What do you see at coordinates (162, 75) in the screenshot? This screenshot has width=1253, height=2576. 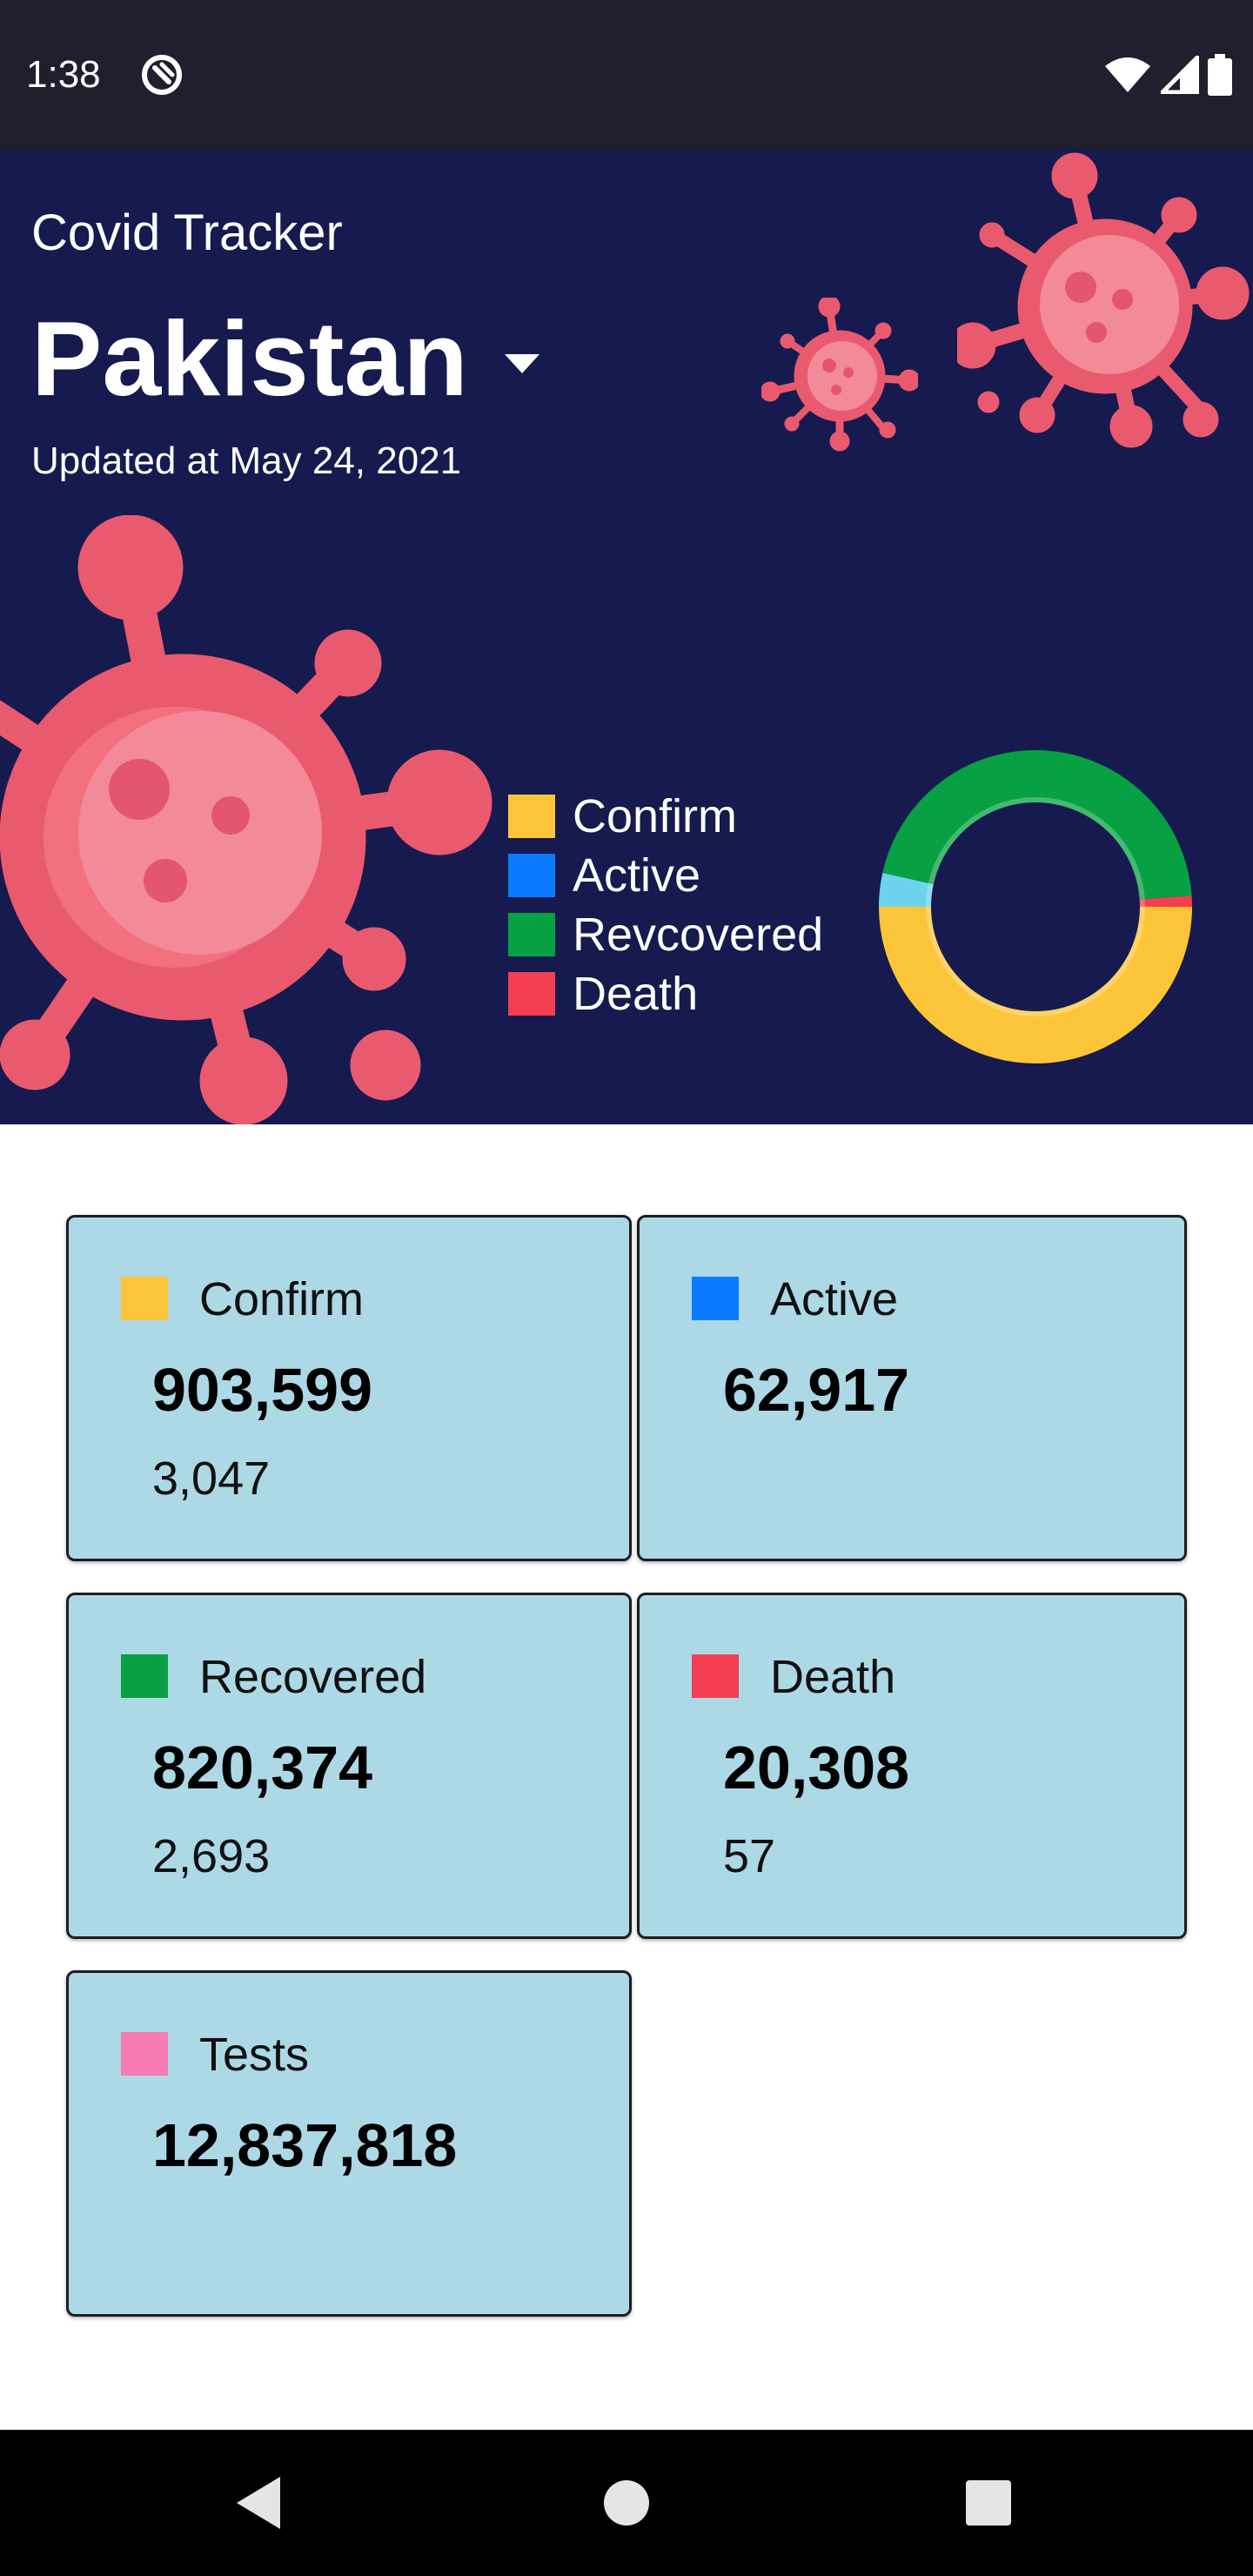 I see `app-notification-icon` at bounding box center [162, 75].